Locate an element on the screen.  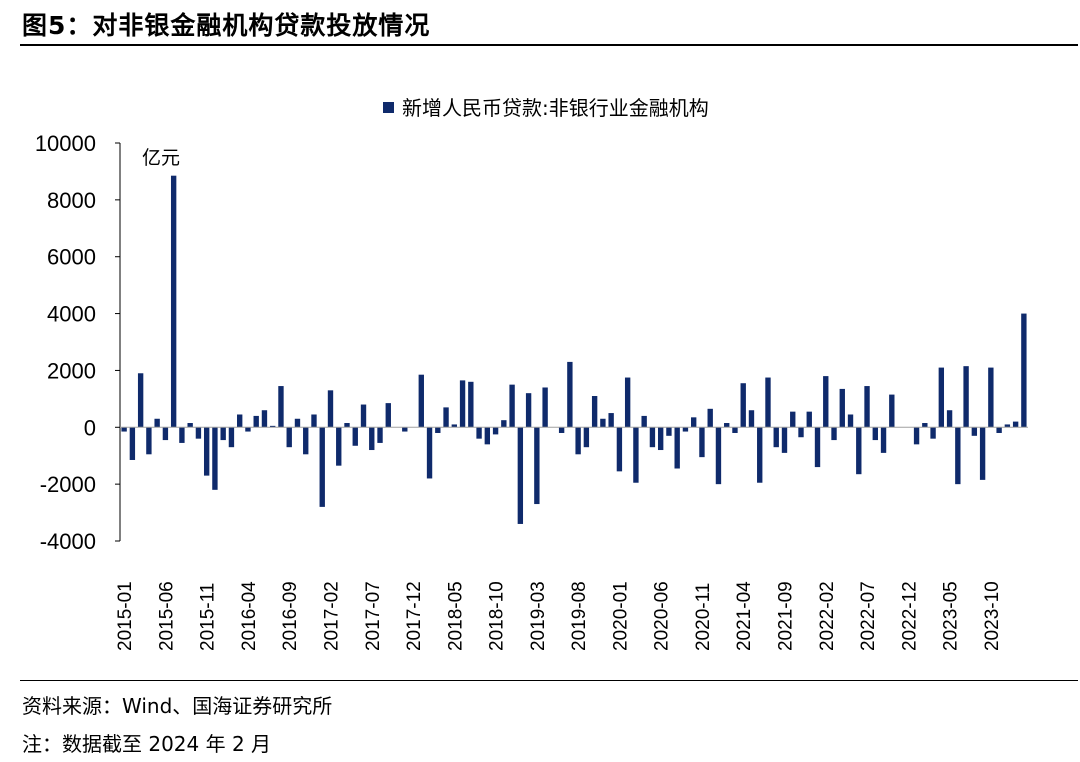
x-tick-label: 2022-02 is located at coordinates (827, 616).